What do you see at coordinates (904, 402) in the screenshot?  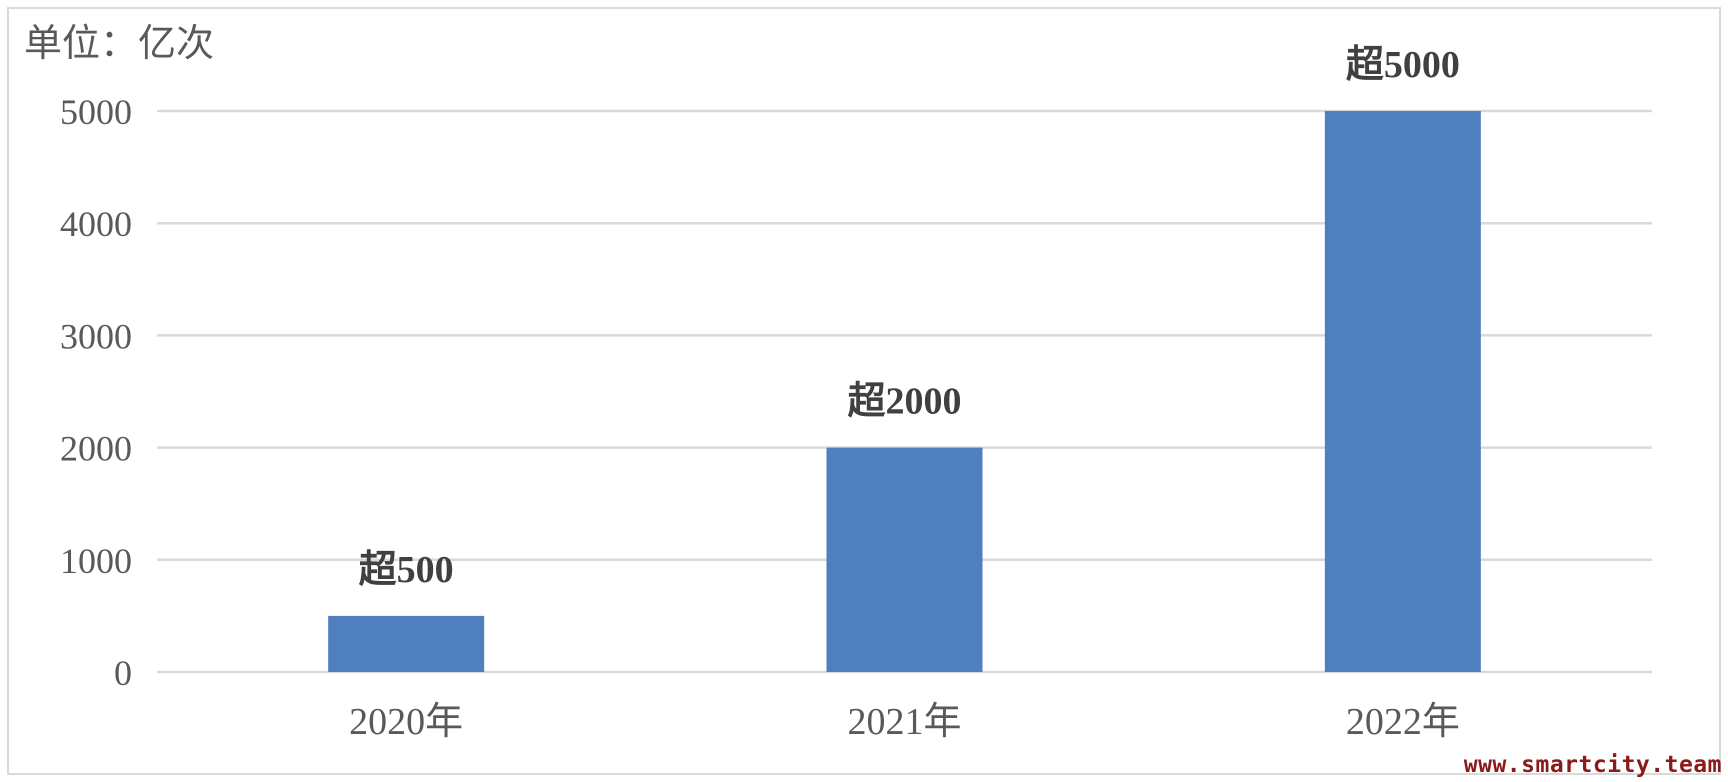 I see `data-label: 超2000` at bounding box center [904, 402].